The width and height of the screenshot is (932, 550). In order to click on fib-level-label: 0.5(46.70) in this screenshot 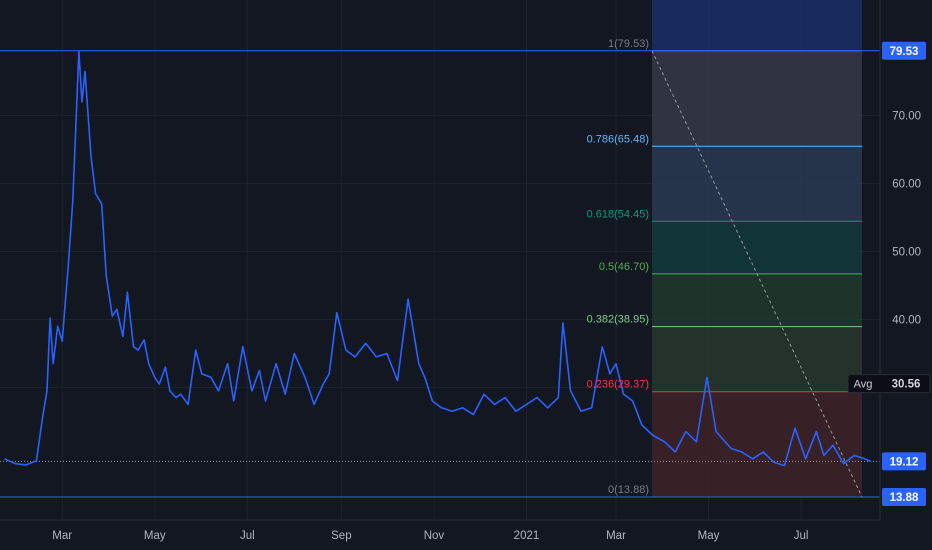, I will do `click(624, 267)`.